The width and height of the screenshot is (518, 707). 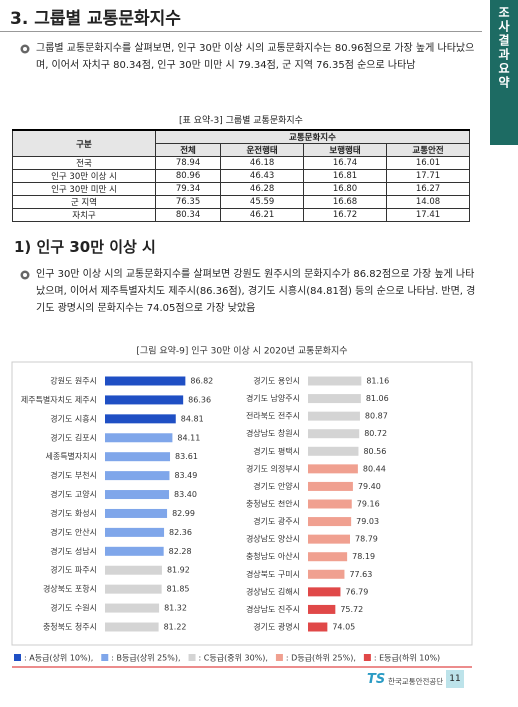 I want to click on column-header: 전체, so click(x=188, y=150).